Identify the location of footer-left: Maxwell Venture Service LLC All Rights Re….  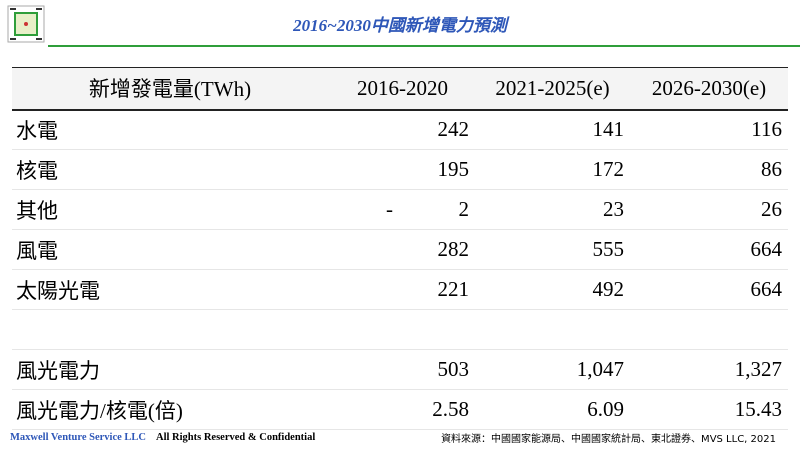
(162, 437).